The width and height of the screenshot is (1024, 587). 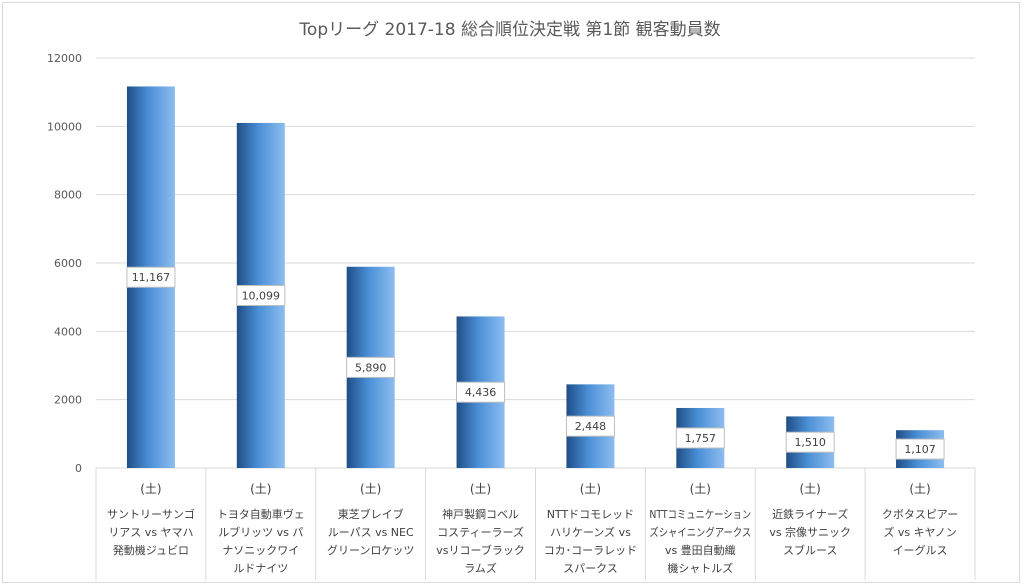 I want to click on category-label-line: ルーパス vs NEC, so click(x=371, y=532).